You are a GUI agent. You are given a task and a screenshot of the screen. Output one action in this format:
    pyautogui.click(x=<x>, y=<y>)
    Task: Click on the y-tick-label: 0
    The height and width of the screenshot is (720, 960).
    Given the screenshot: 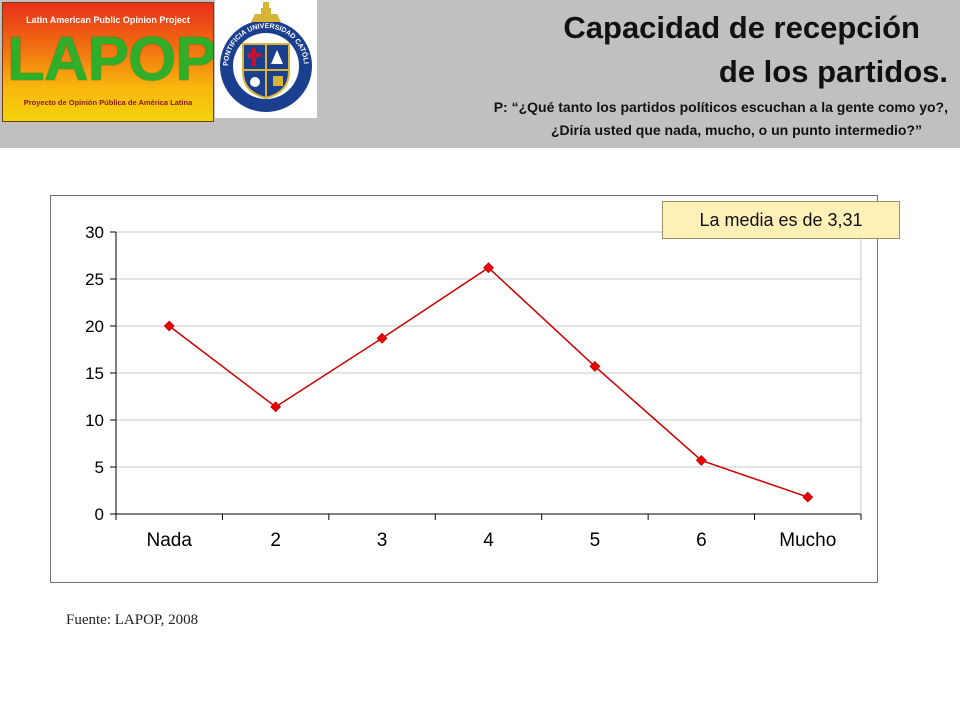 What is the action you would take?
    pyautogui.click(x=99, y=514)
    